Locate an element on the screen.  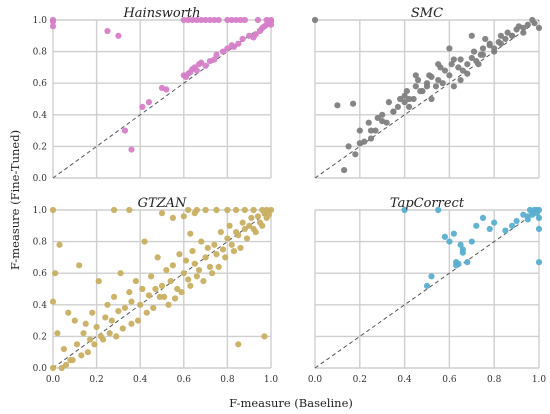
x-tick-label: 0.0 is located at coordinates (315, 380).